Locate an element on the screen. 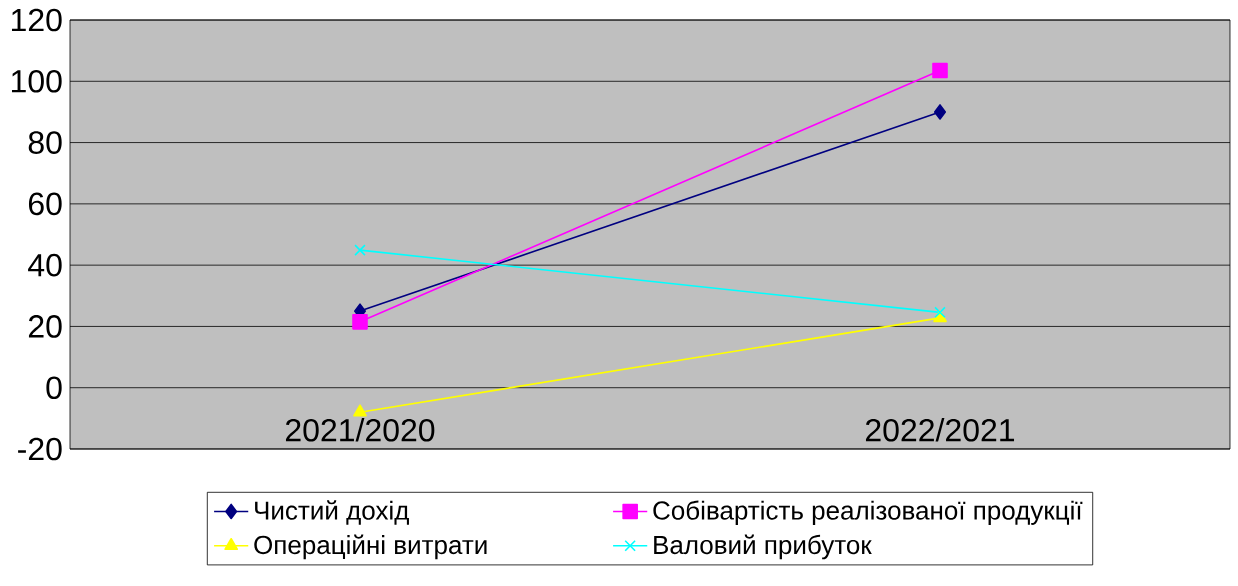 This screenshot has height=586, width=1238. x-tick-label: 2021/2020 is located at coordinates (360, 430).